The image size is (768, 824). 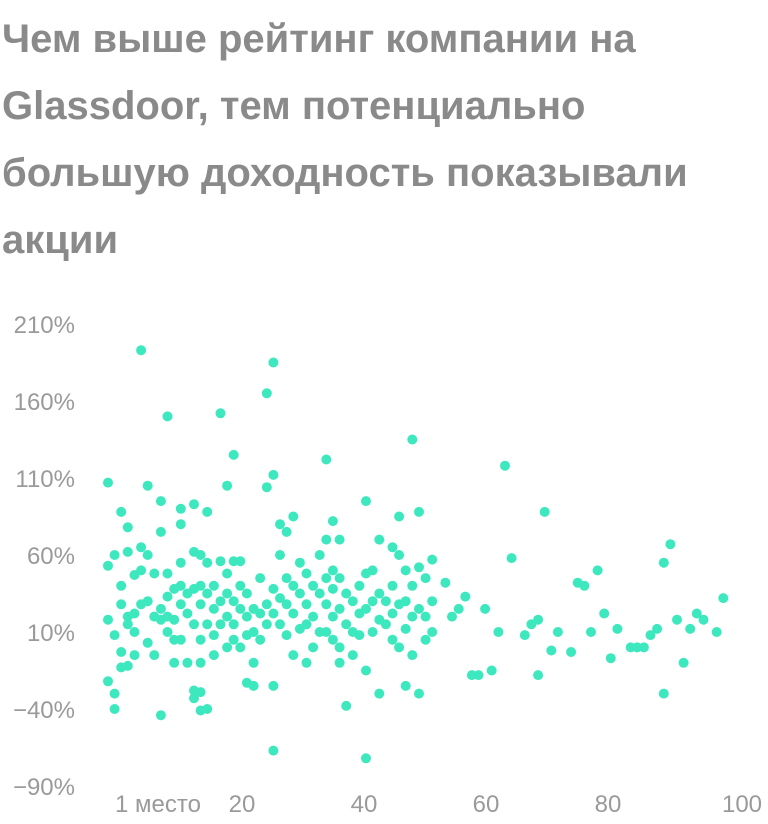 What do you see at coordinates (51, 633) in the screenshot?
I see `y-tick-label: 10%` at bounding box center [51, 633].